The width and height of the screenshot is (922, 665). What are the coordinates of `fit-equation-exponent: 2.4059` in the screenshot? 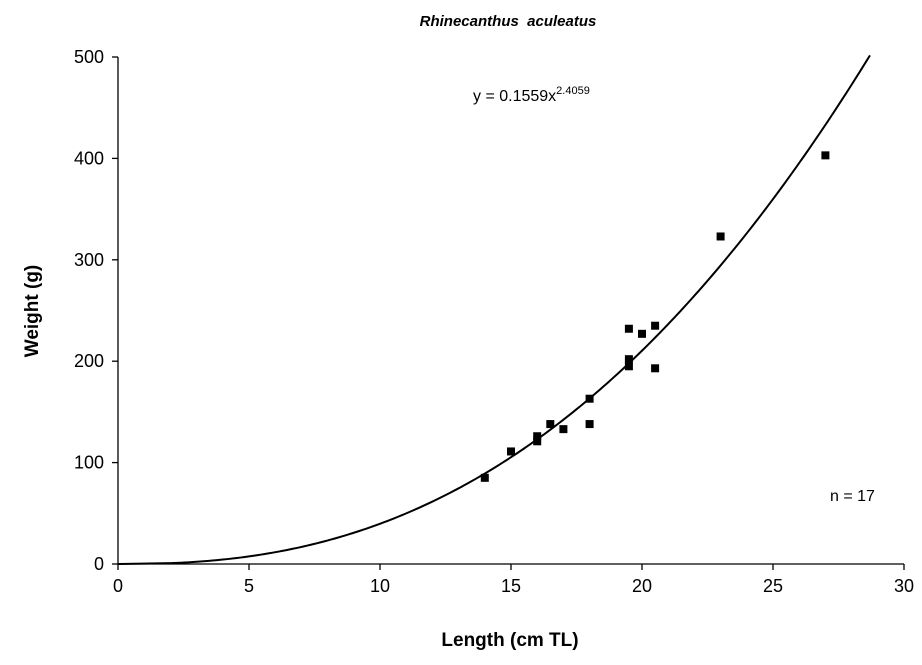 It's located at (573, 91).